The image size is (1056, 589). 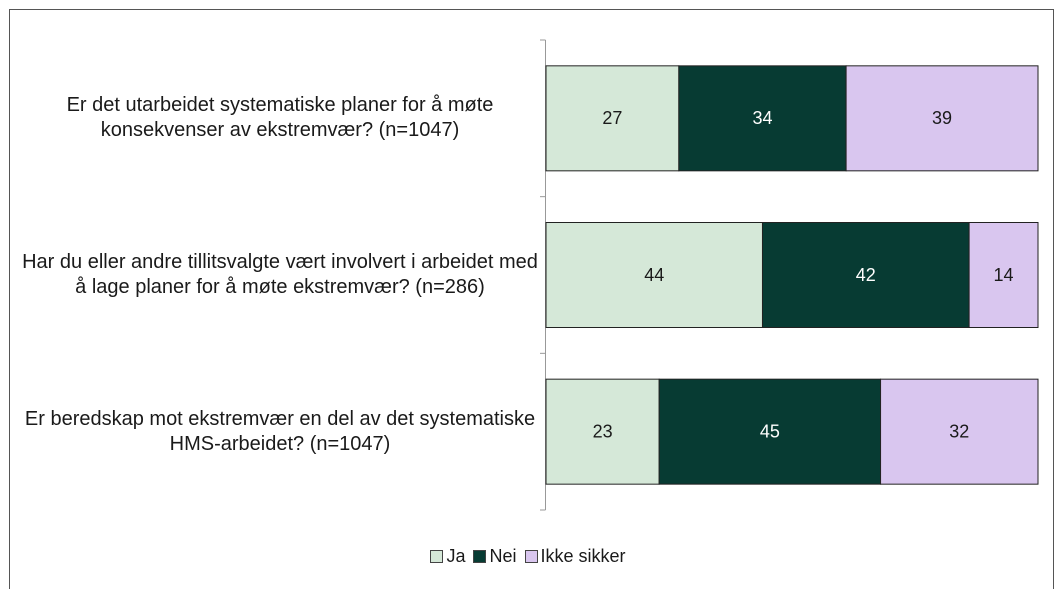 I want to click on data-label: 27, so click(x=612, y=118).